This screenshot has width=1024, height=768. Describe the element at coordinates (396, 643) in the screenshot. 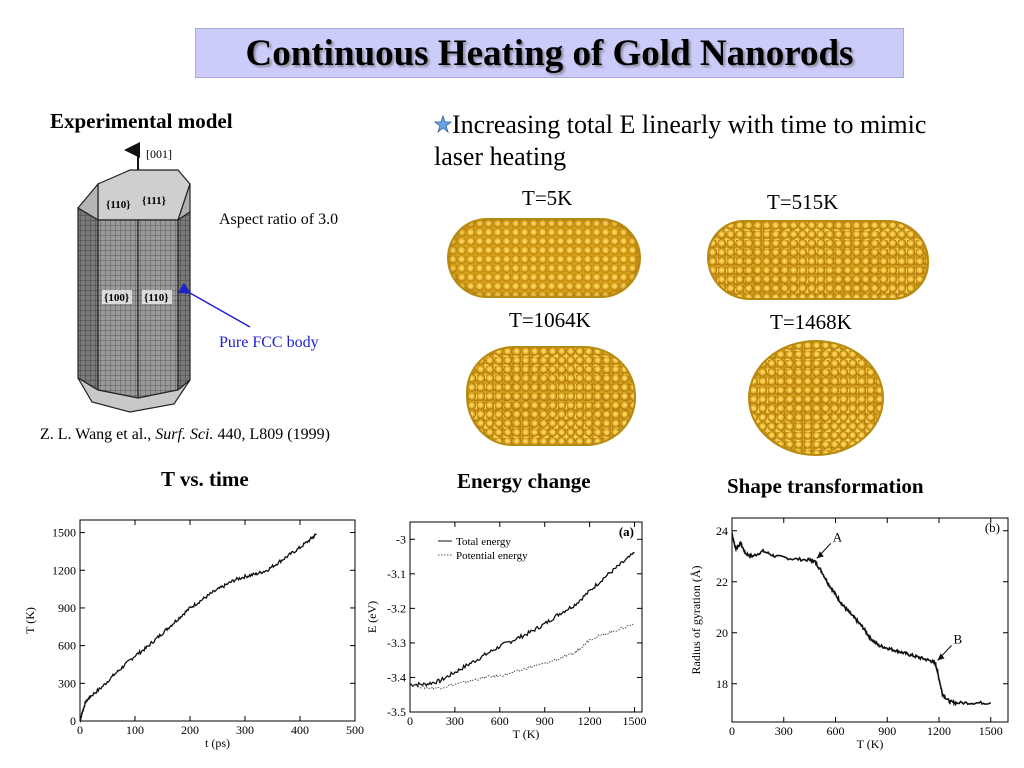

I see `y-tick-label: -3.3` at that location.